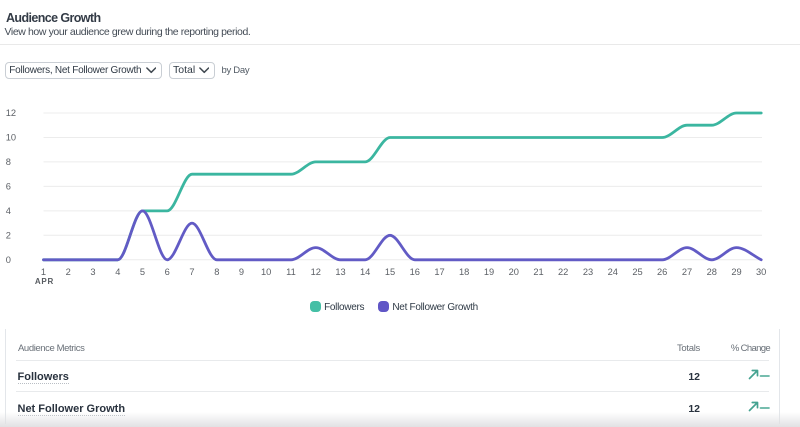 The width and height of the screenshot is (800, 427). What do you see at coordinates (662, 272) in the screenshot?
I see `svg-text: 26` at bounding box center [662, 272].